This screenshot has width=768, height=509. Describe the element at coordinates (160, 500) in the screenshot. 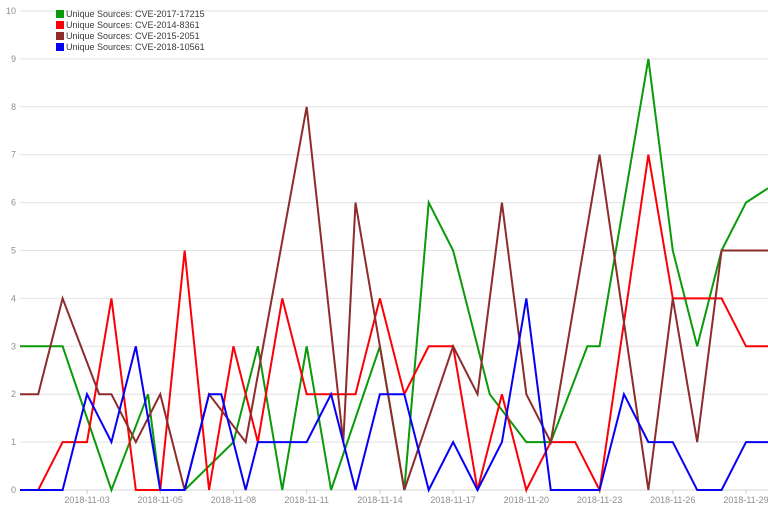

I see `x-axis-label: 2018-11-05` at that location.